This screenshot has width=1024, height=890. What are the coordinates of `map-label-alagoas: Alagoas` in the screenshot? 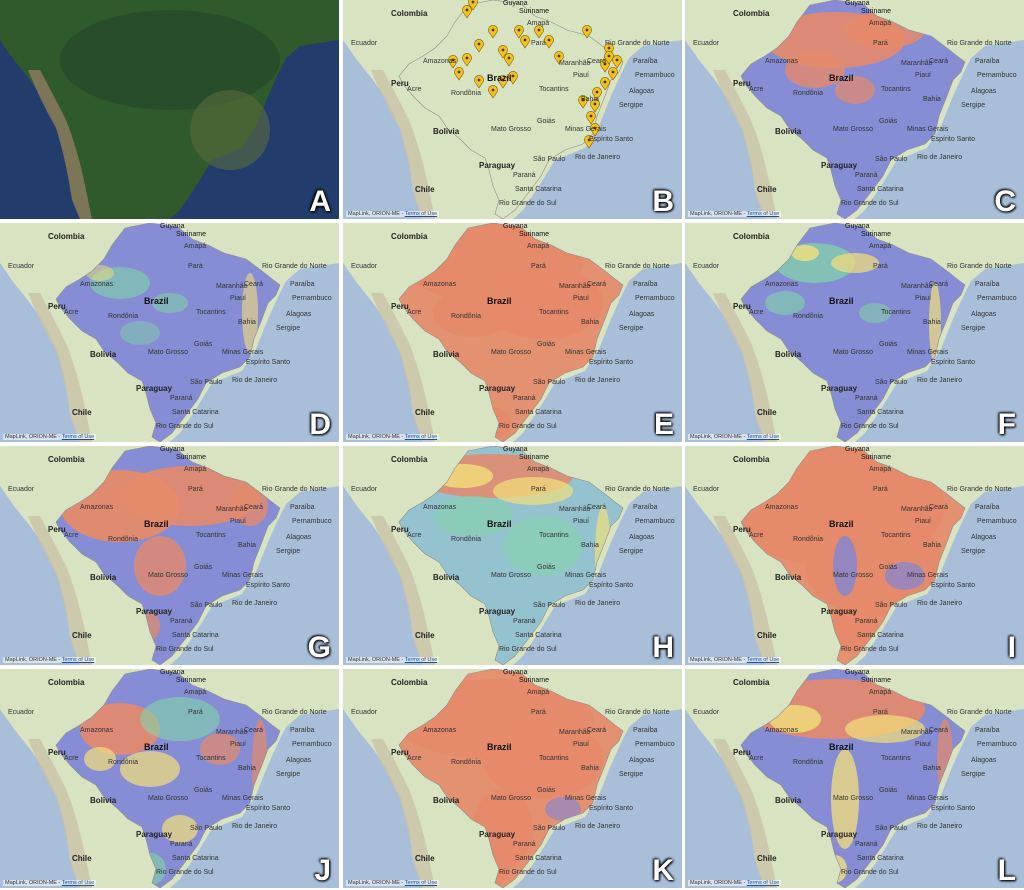 It's located at (984, 314).